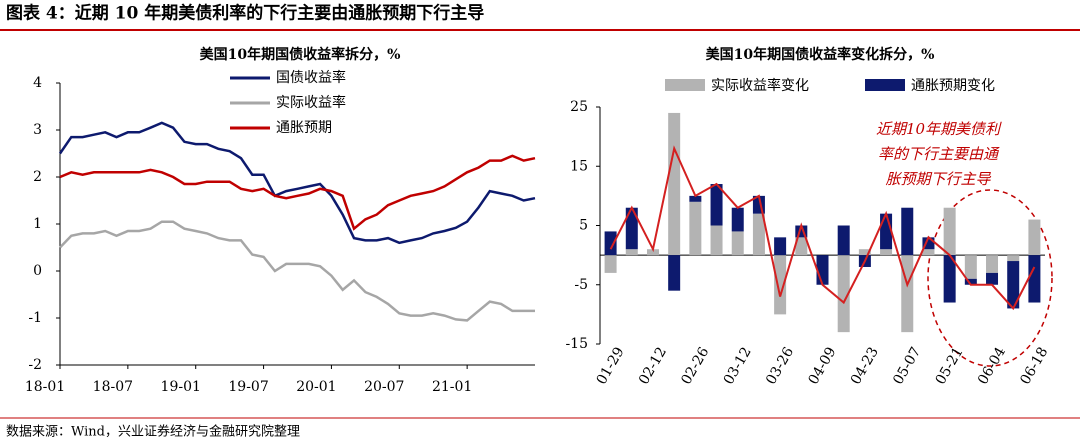 The width and height of the screenshot is (1080, 442). Describe the element at coordinates (181, 387) in the screenshot. I see `x-tick-label: 19-01` at that location.